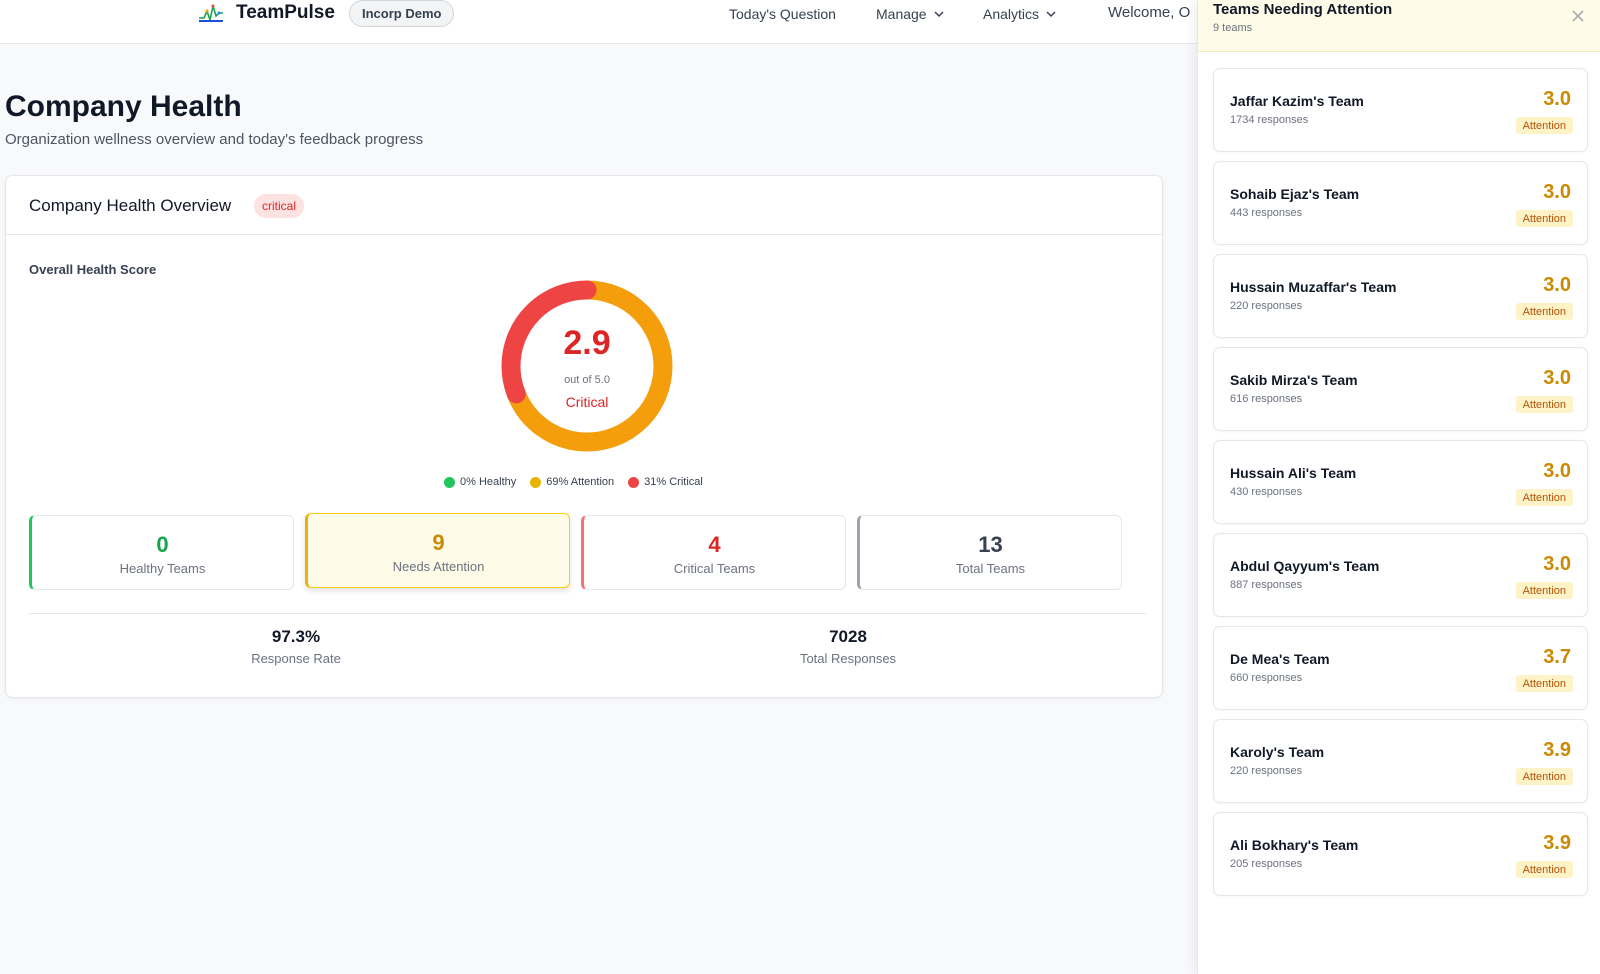  I want to click on stat-needs-attention: 9 Needs Attention, so click(437, 550).